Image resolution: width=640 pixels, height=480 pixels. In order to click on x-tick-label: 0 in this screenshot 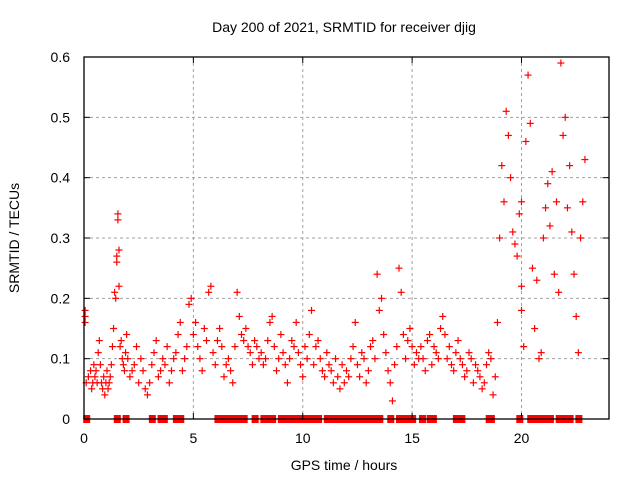, I will do `click(84, 438)`.